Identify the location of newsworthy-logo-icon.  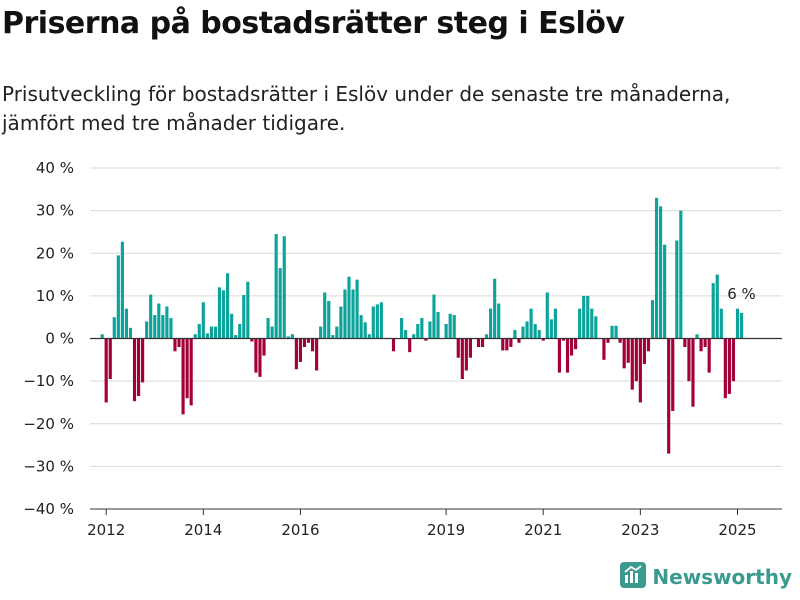
(633, 577).